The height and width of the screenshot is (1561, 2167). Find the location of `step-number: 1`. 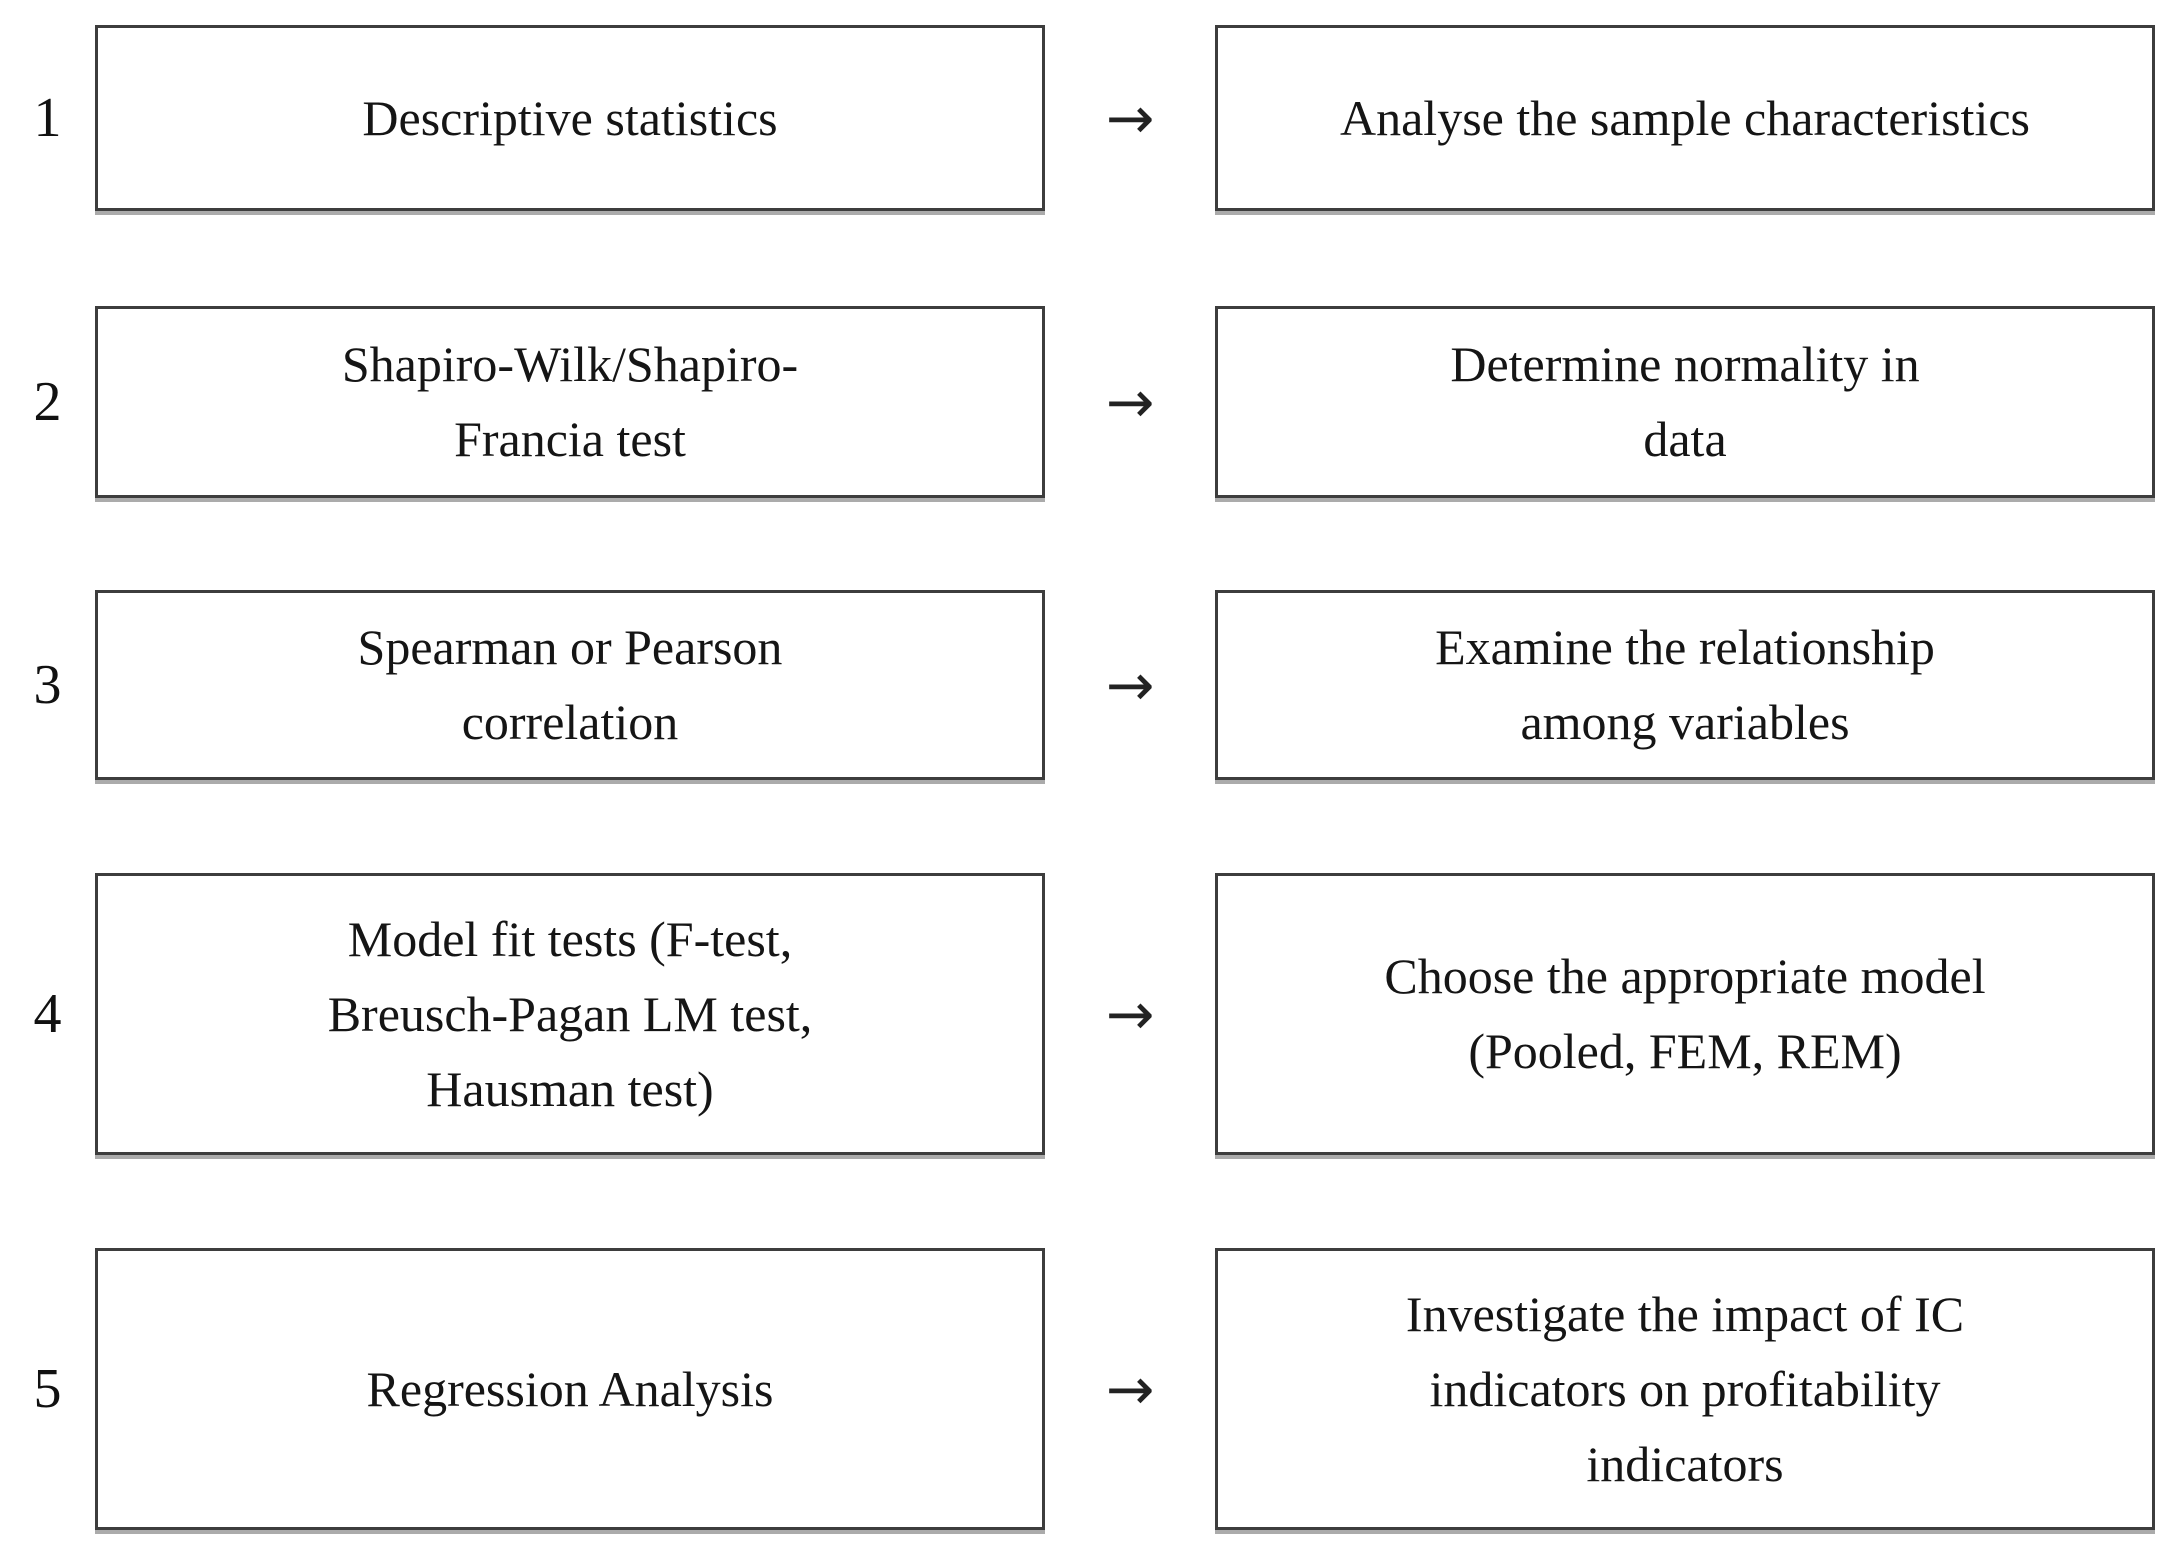

step-number: 1 is located at coordinates (47, 118).